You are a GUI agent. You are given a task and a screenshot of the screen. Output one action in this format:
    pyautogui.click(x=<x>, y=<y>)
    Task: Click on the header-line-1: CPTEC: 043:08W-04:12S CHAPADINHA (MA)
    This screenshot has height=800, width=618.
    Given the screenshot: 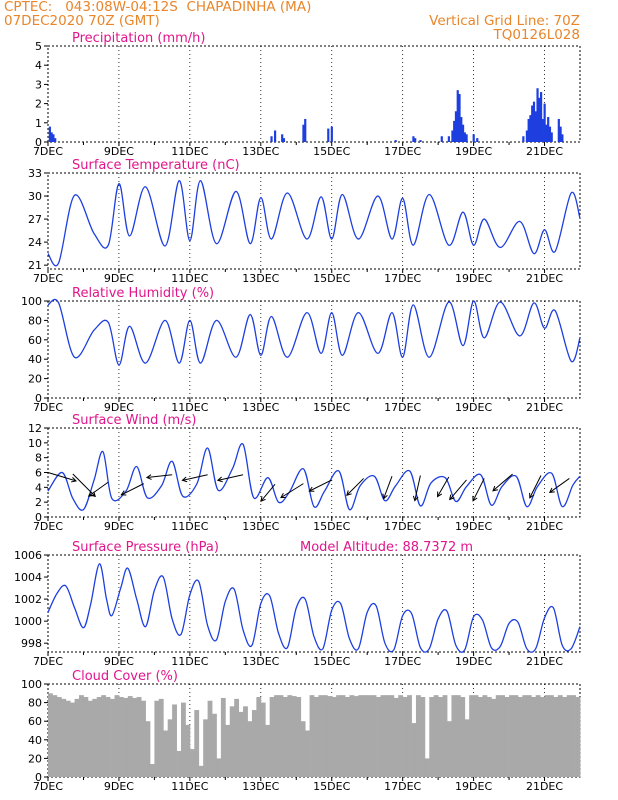 What is the action you would take?
    pyautogui.click(x=157, y=7)
    